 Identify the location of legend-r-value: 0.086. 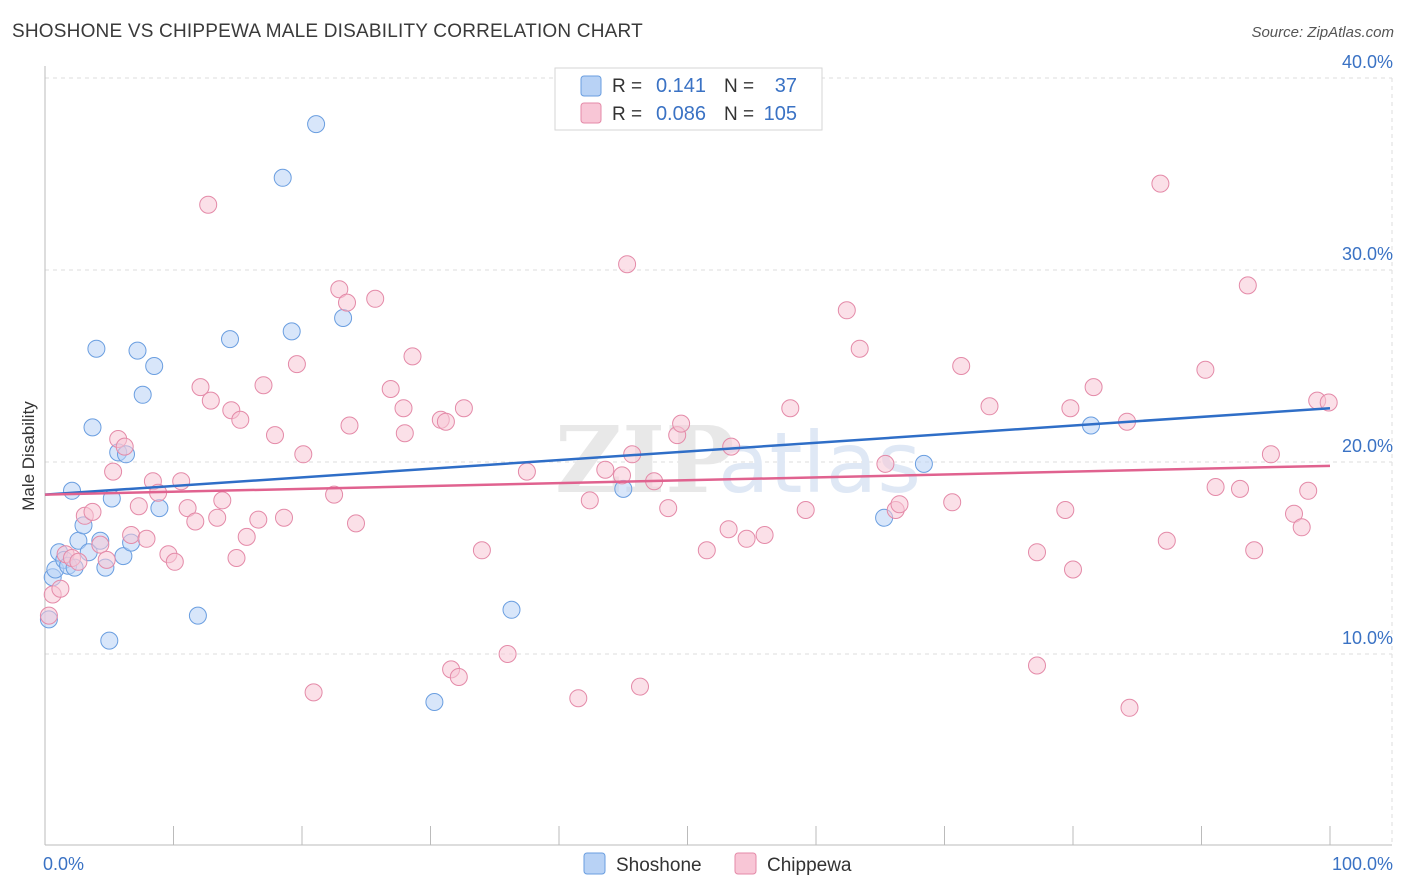
(681, 114).